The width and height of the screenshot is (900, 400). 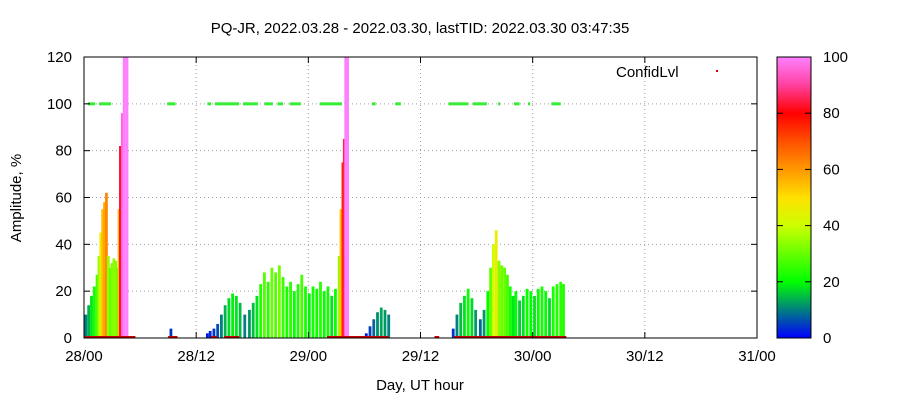 What do you see at coordinates (16, 198) in the screenshot?
I see `y-axis-label: Amplitude, %` at bounding box center [16, 198].